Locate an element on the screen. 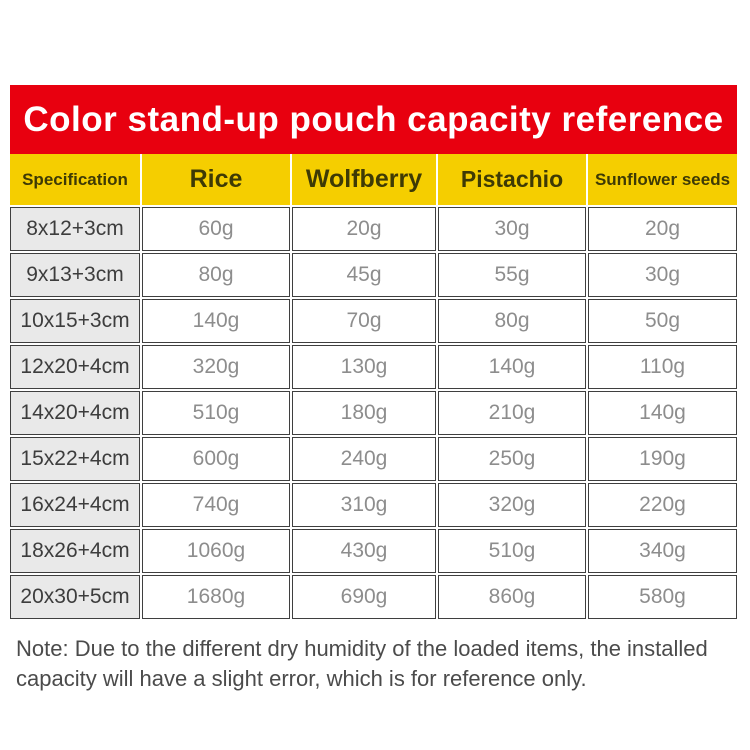 The image size is (750, 750). spec-cell: 14x20+4cm is located at coordinates (75, 413).